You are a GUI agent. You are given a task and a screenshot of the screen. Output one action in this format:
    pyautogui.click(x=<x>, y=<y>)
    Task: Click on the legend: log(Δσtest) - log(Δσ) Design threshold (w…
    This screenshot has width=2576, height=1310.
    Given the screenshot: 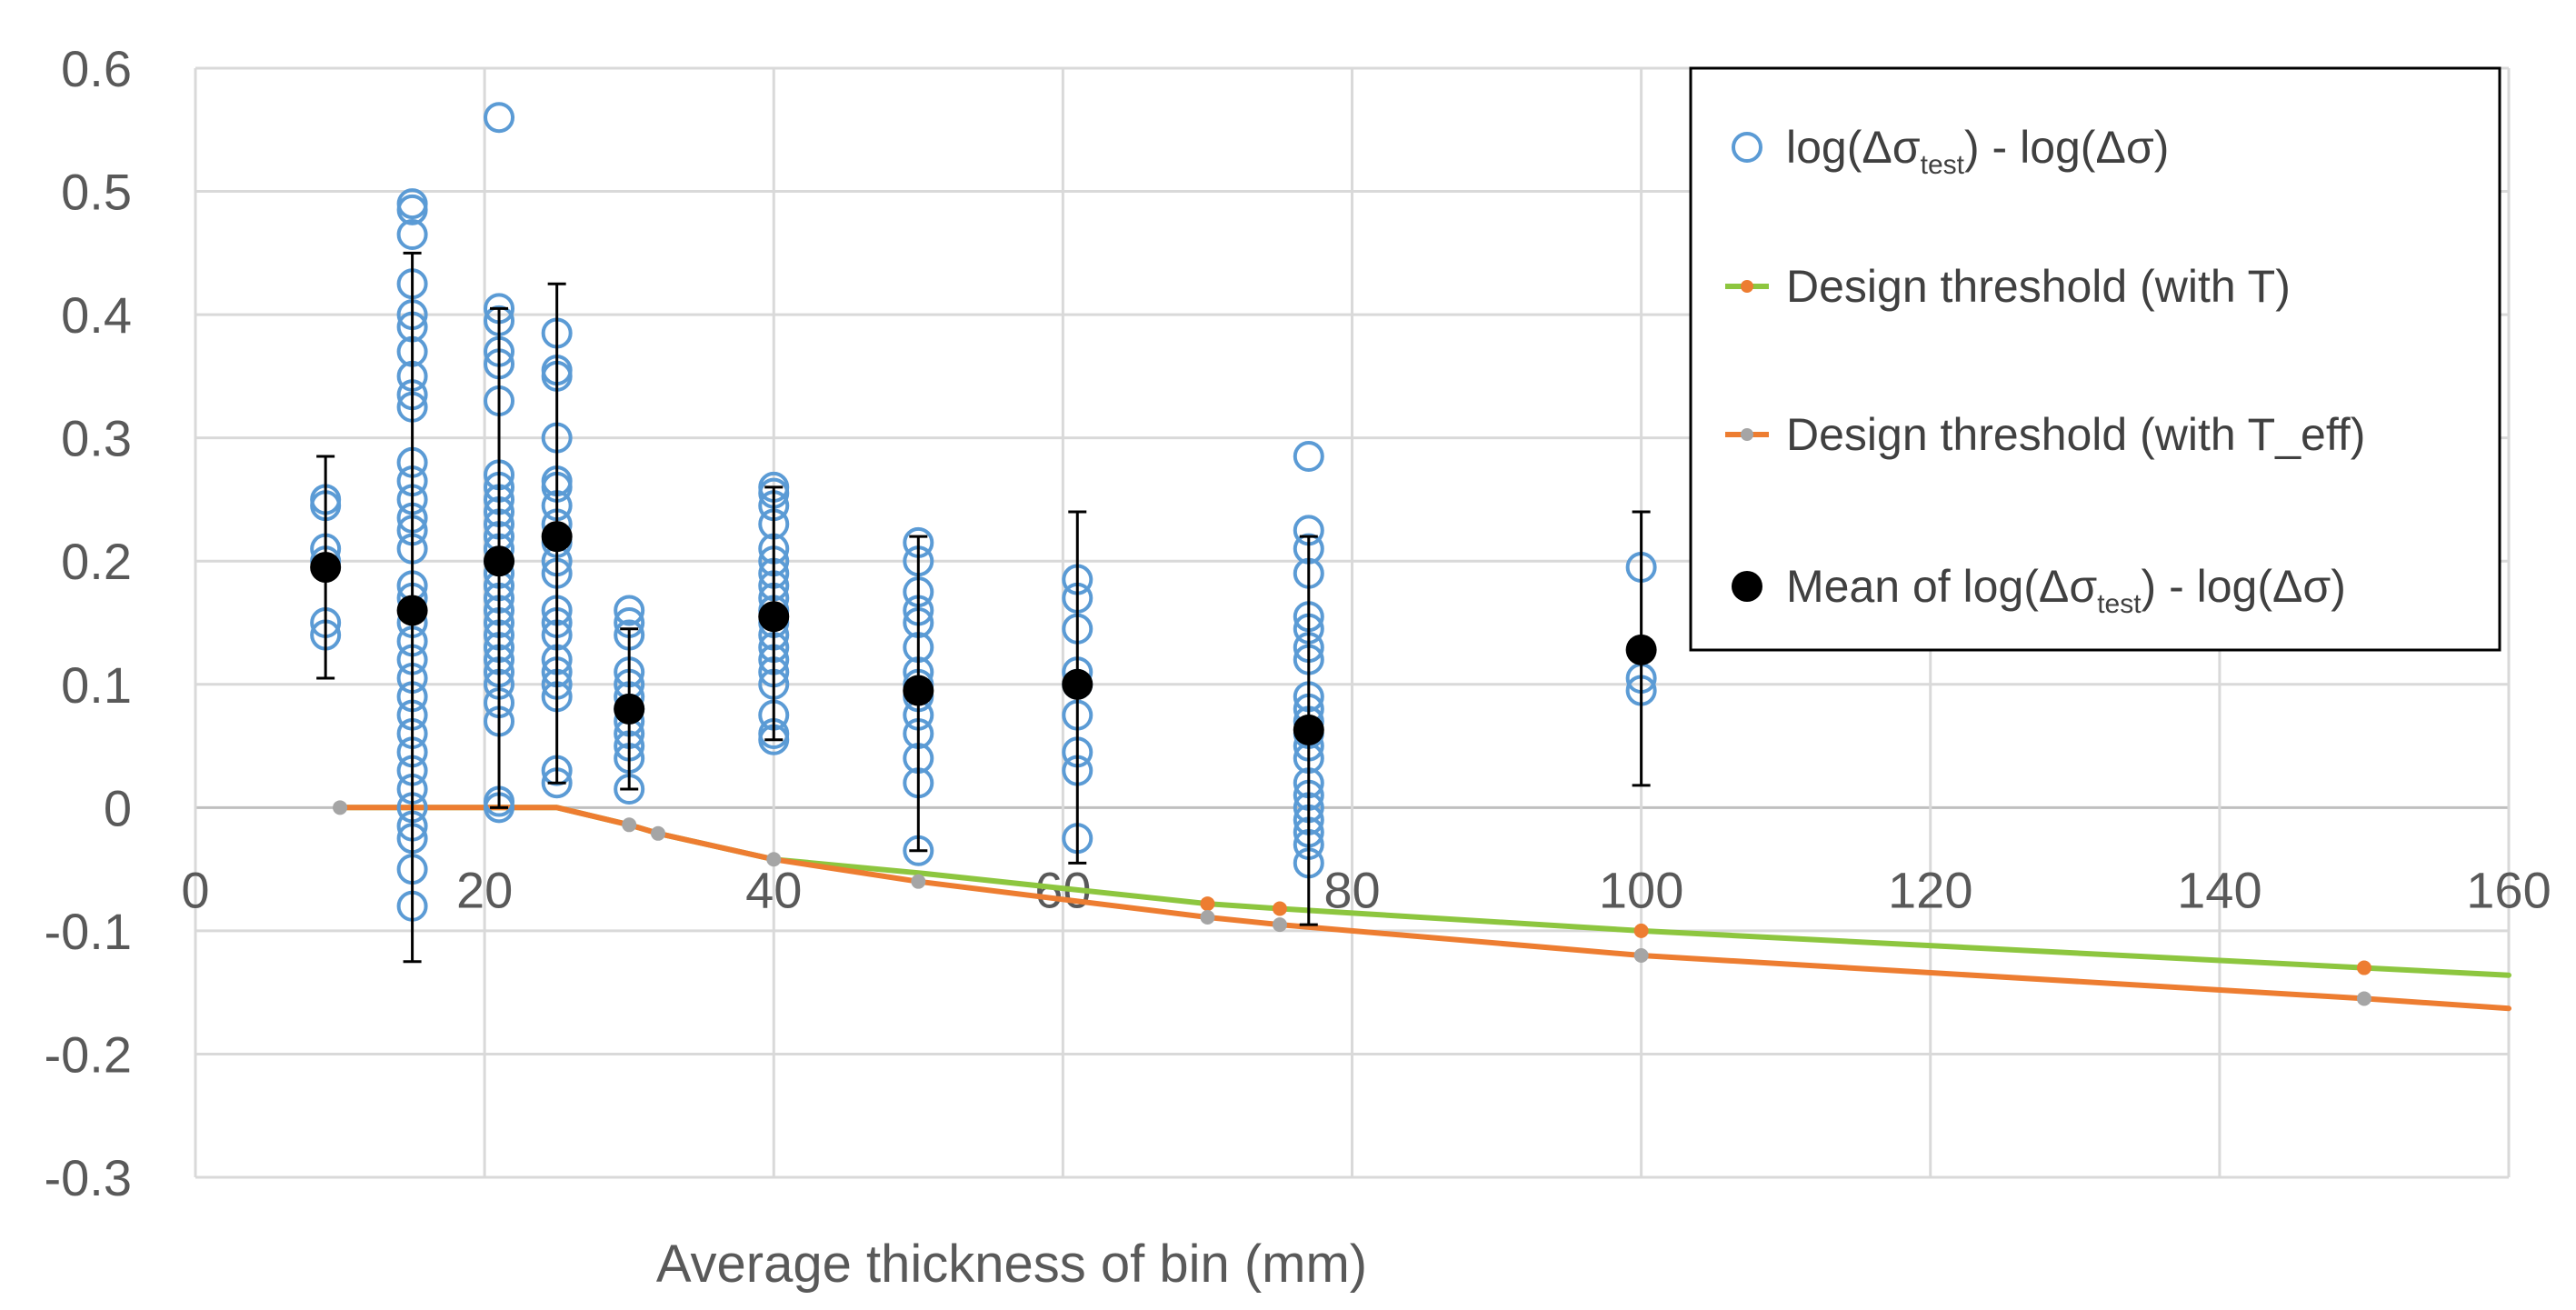 What is the action you would take?
    pyautogui.click(x=2095, y=359)
    